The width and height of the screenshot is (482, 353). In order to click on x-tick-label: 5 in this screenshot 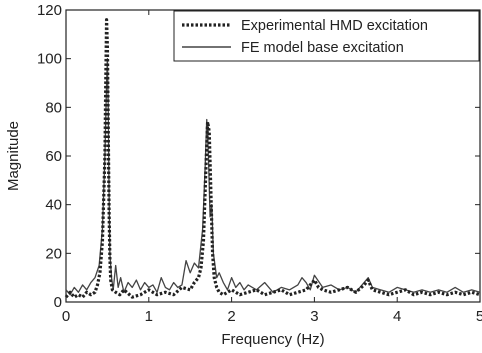, I will do `click(479, 316)`.